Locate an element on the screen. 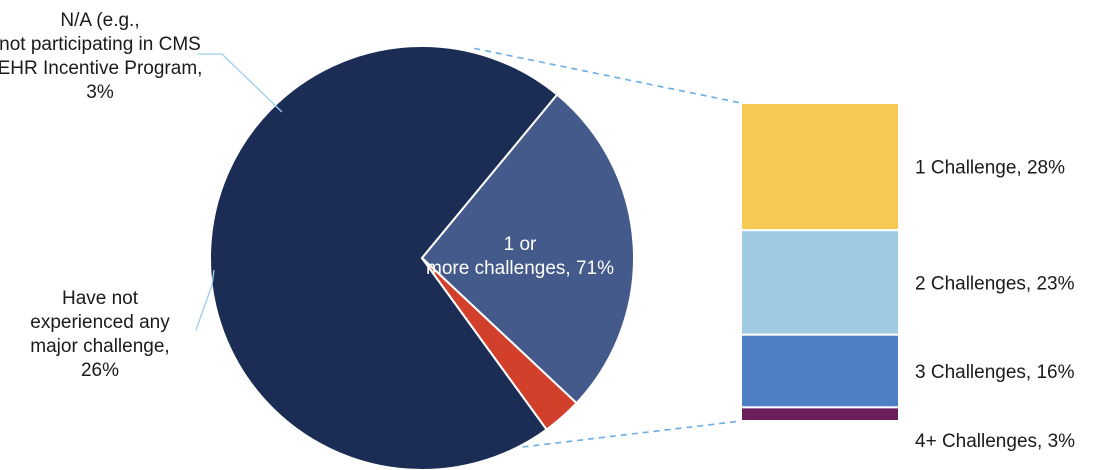 The height and width of the screenshot is (470, 1110). callout-line-na is located at coordinates (240, 83).